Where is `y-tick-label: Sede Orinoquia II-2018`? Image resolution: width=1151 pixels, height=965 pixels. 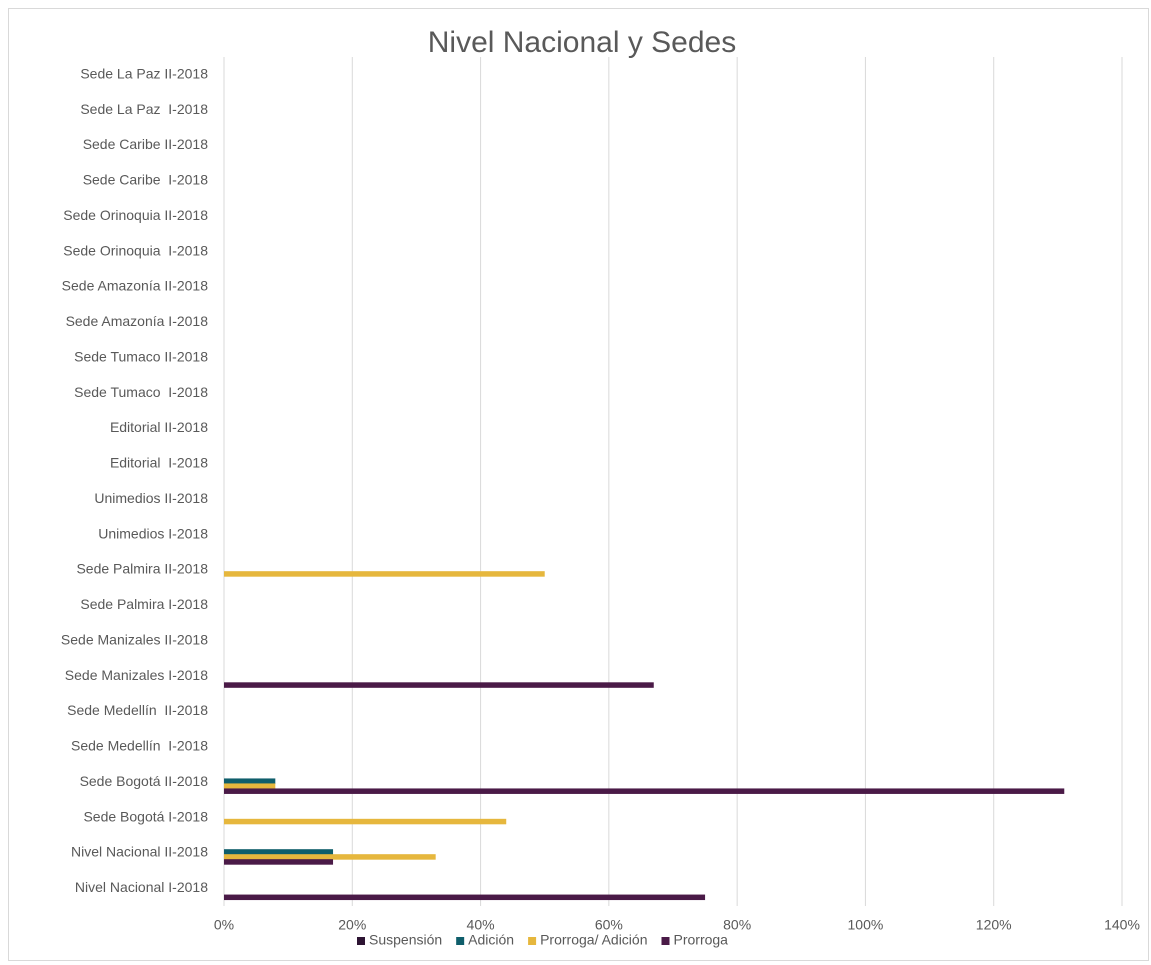
y-tick-label: Sede Orinoquia II-2018 is located at coordinates (135, 215).